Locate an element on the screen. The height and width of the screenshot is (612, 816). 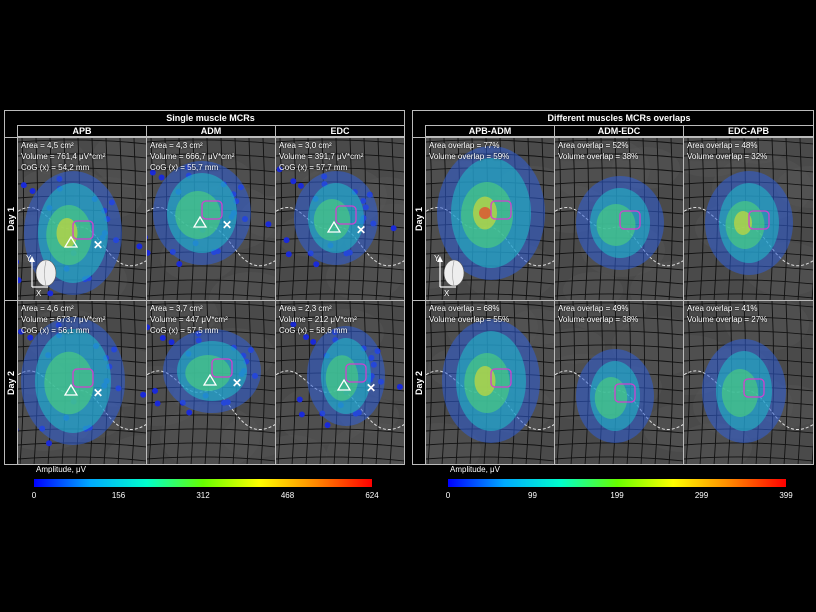
overlap-stat-line: Area overlap = 68% is located at coordinates (464, 308).